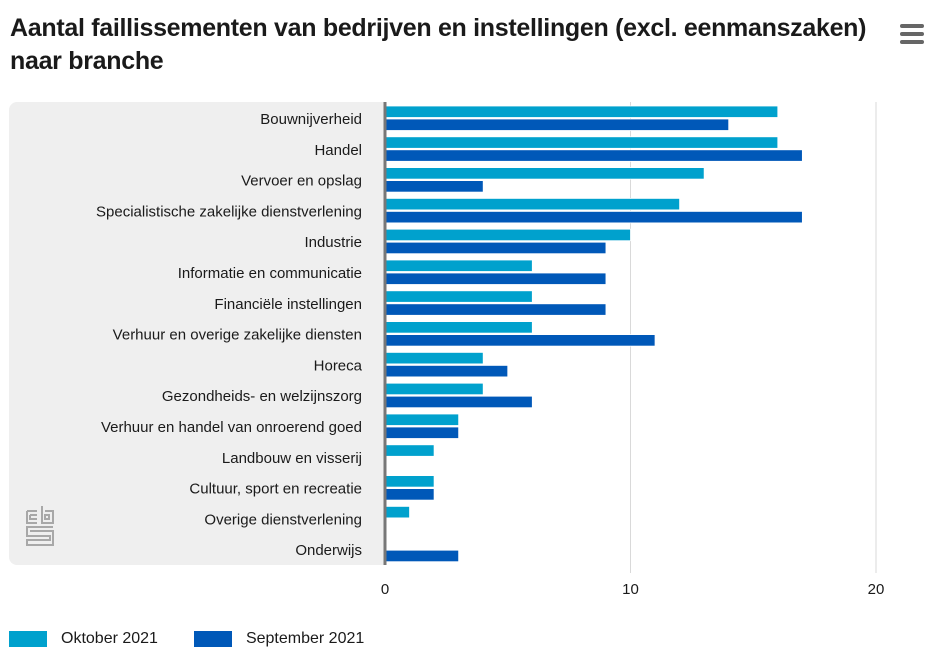 Image resolution: width=943 pixels, height=664 pixels. Describe the element at coordinates (311, 119) in the screenshot. I see `category-label: Bouwnijverheid` at that location.